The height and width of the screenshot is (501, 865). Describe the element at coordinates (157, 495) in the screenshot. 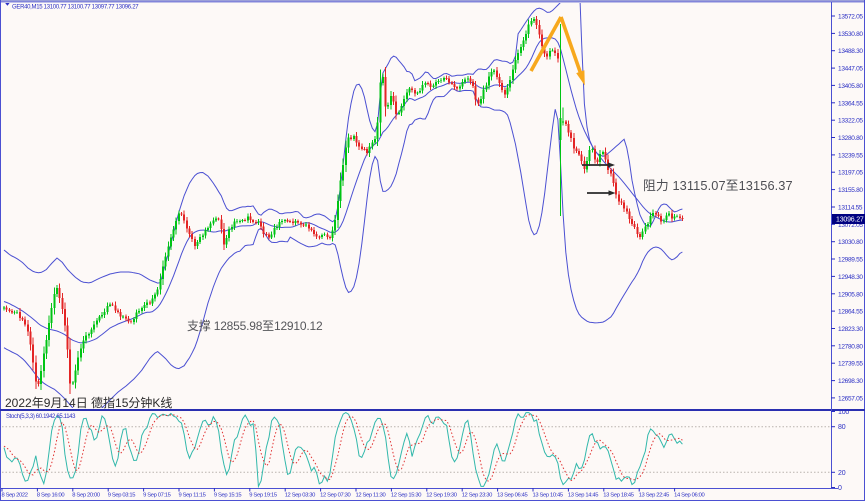

I see `svg-text: 9 Sep 07:15` at that location.